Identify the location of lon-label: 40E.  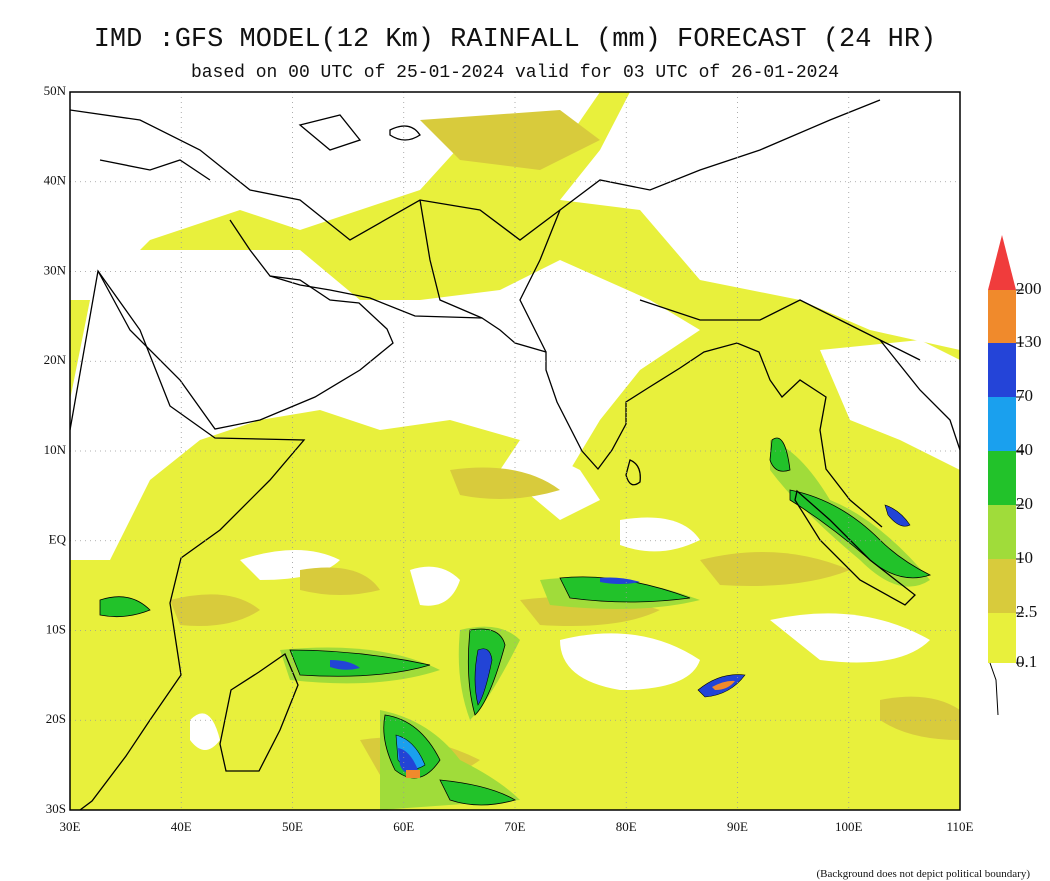
(181, 826).